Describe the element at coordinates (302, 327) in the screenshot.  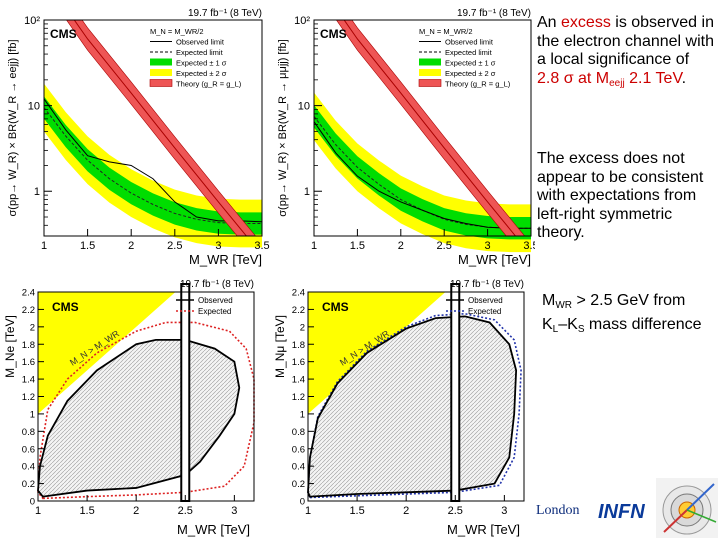
I see `y-tick-label: 2` at that location.